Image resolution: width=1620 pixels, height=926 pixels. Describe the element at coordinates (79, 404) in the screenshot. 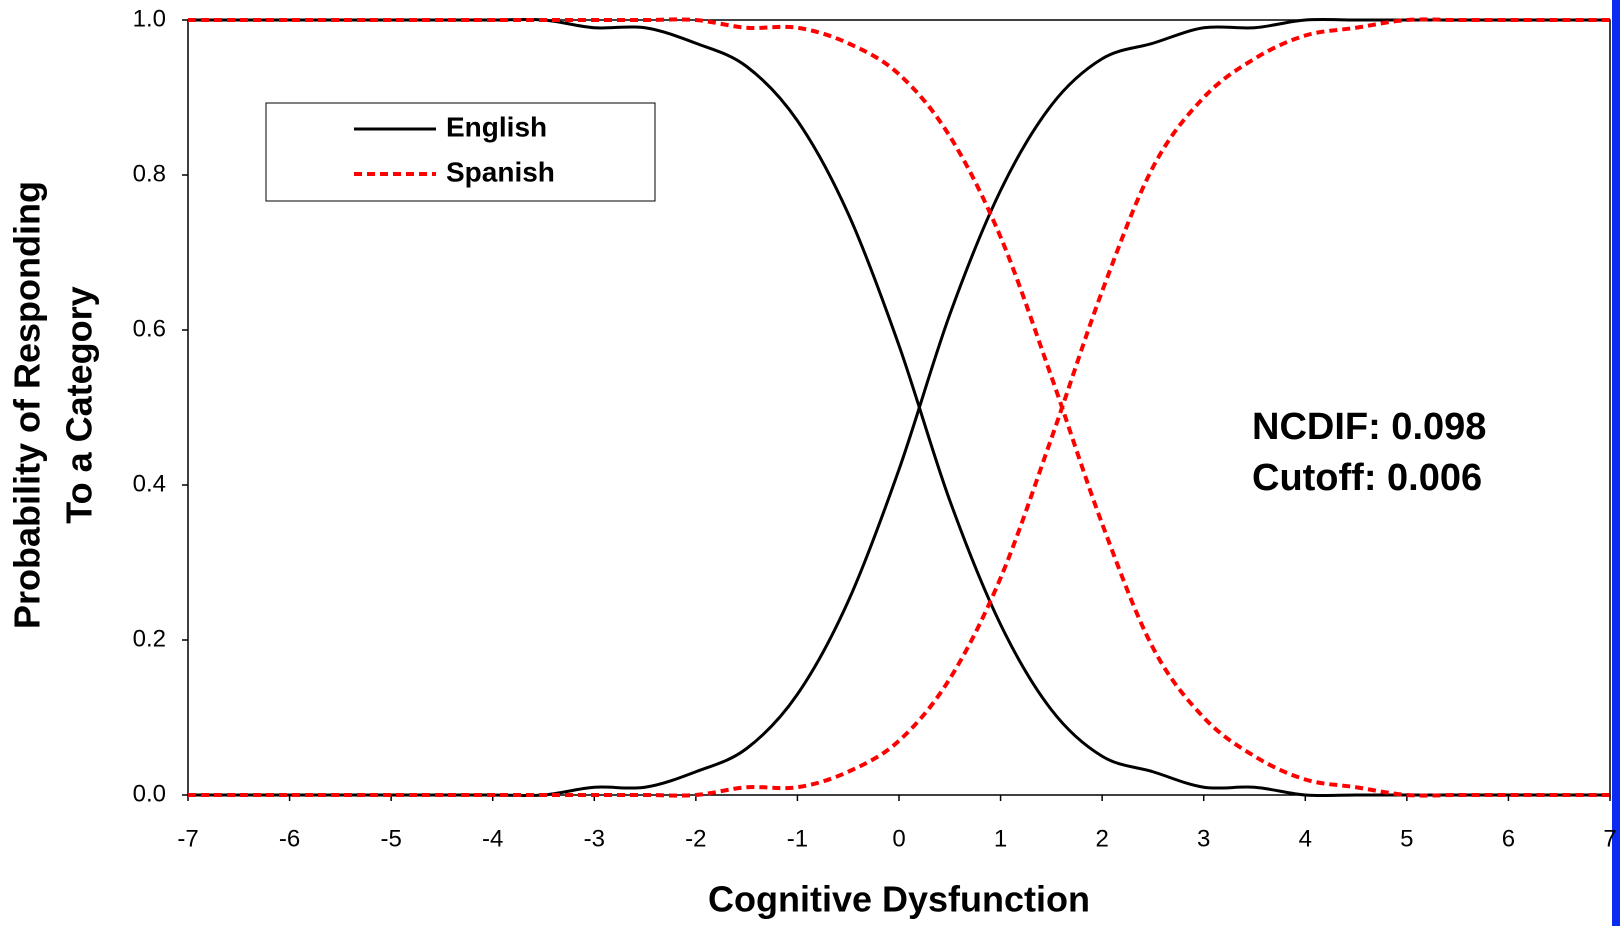

I see `y-axis-label: To a Category` at that location.